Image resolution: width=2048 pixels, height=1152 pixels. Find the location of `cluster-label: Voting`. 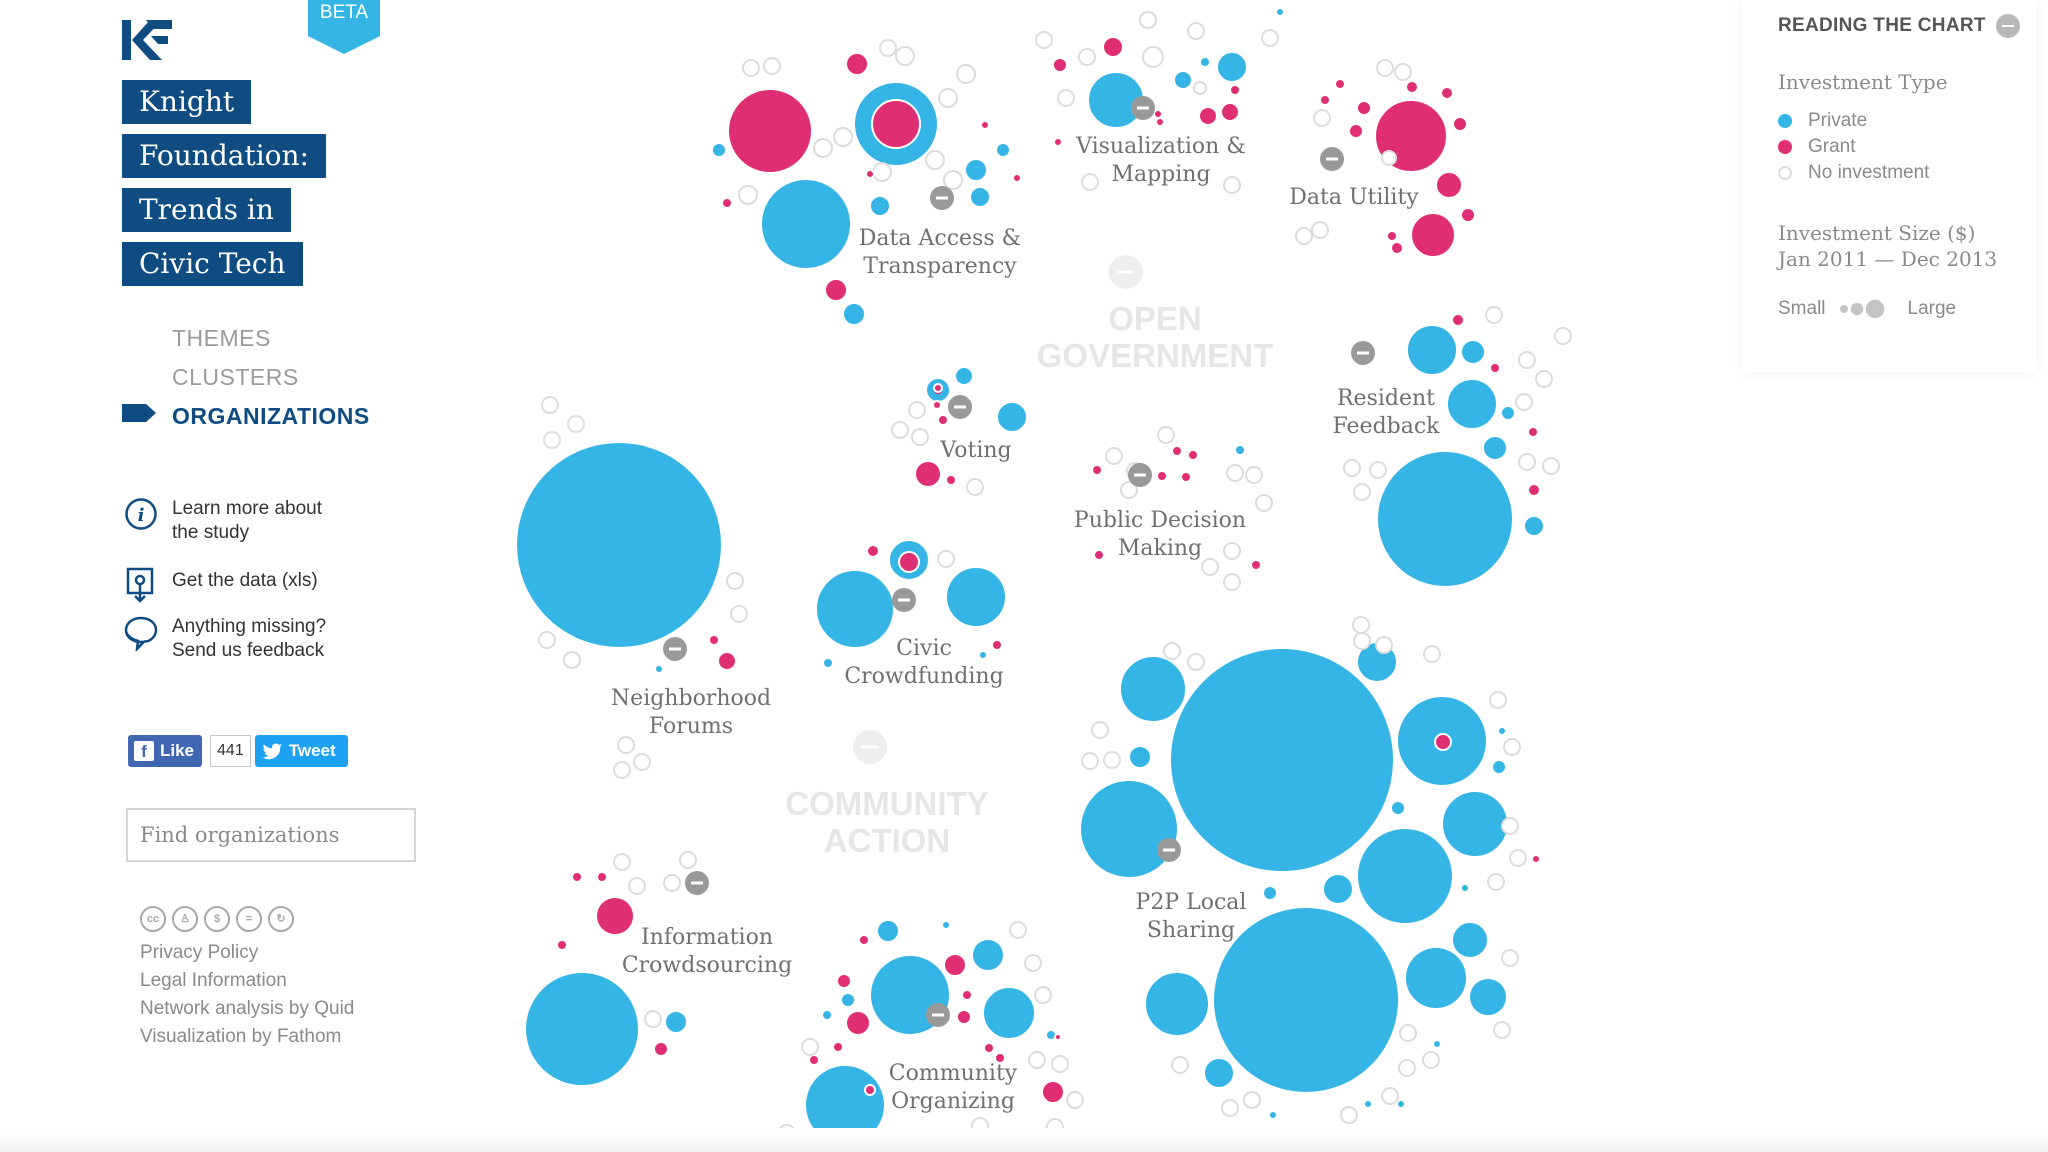

cluster-label: Voting is located at coordinates (975, 450).